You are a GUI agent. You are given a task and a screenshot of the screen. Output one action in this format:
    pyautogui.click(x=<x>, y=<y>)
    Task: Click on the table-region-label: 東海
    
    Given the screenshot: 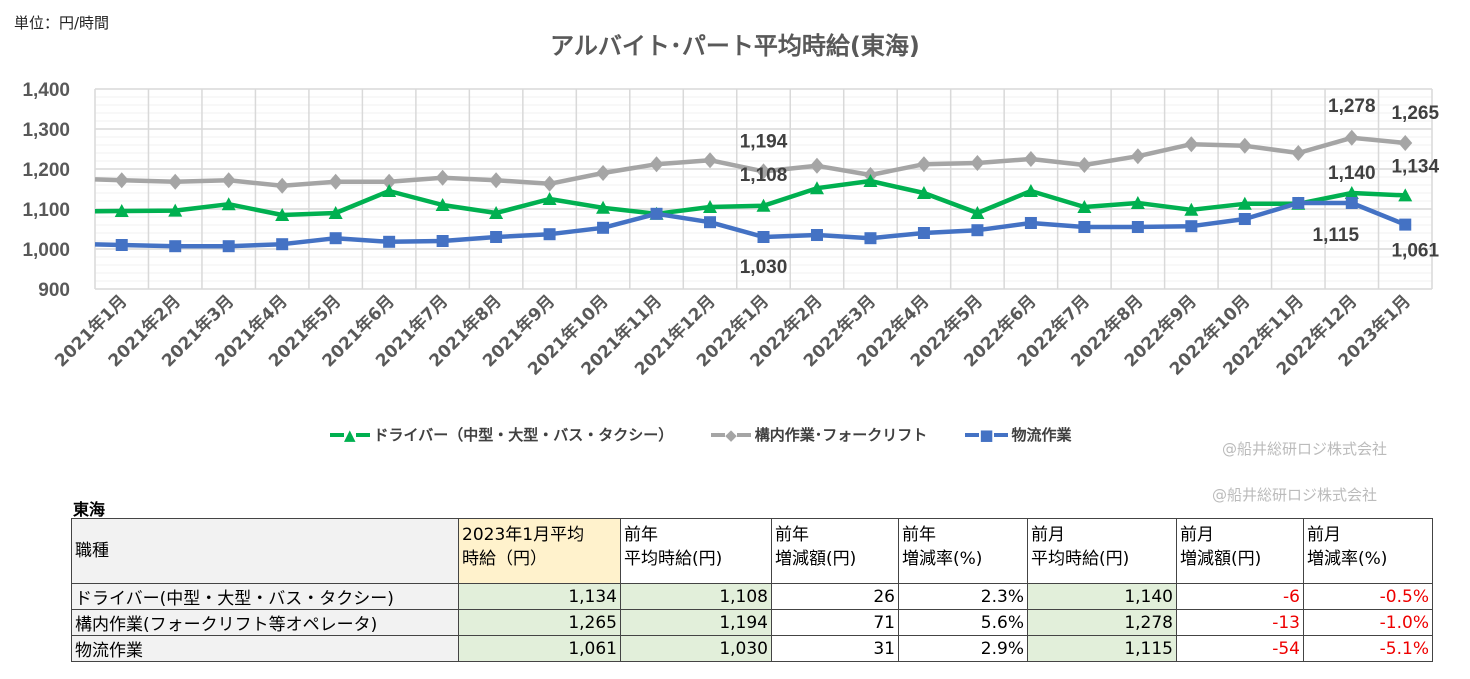 What is the action you would take?
    pyautogui.click(x=89, y=509)
    